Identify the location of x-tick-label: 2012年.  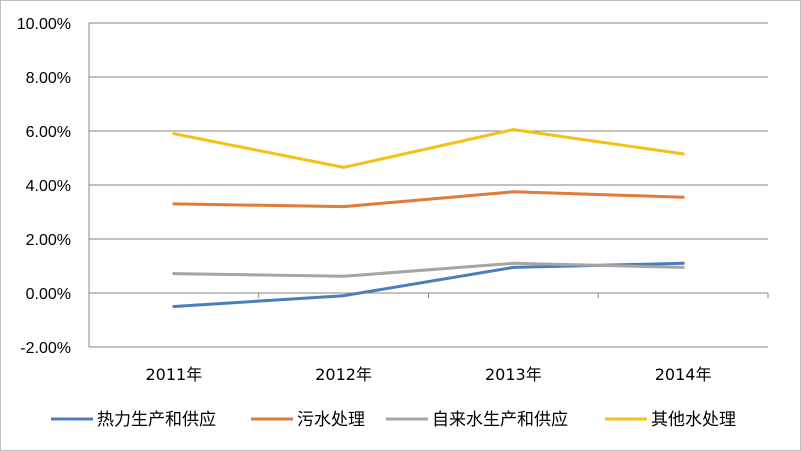
(343, 374).